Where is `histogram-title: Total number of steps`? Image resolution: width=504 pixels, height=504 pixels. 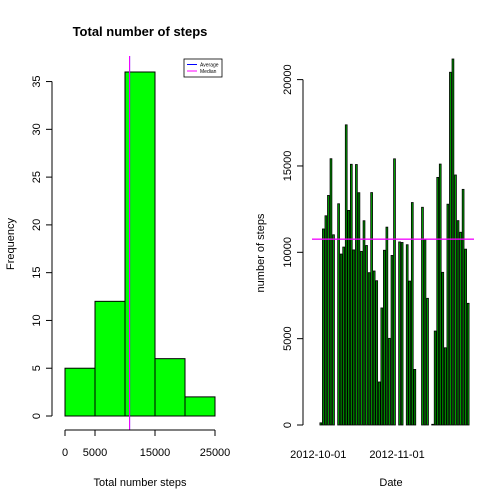
histogram-title: Total number of steps is located at coordinates (140, 31).